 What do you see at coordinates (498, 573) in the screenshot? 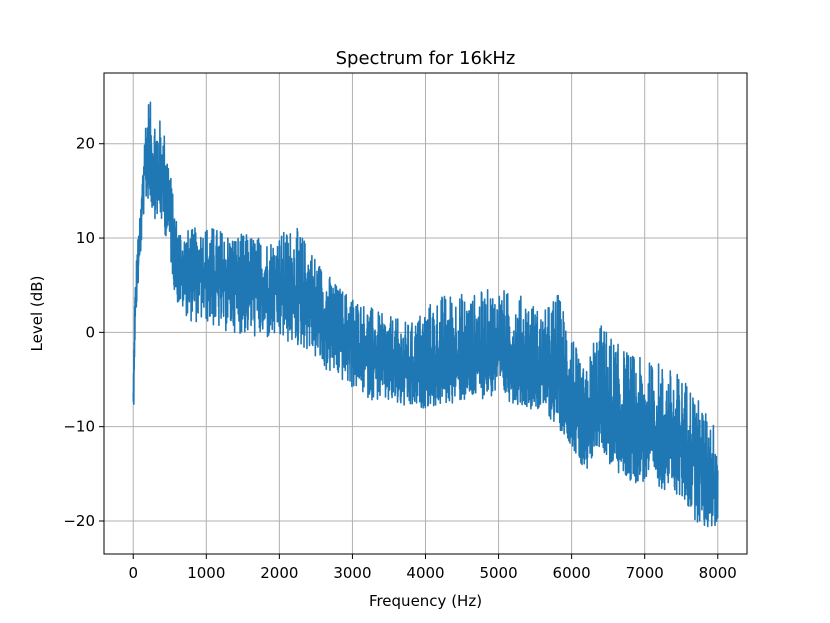
I see `x-tick-label: 5000` at bounding box center [498, 573].